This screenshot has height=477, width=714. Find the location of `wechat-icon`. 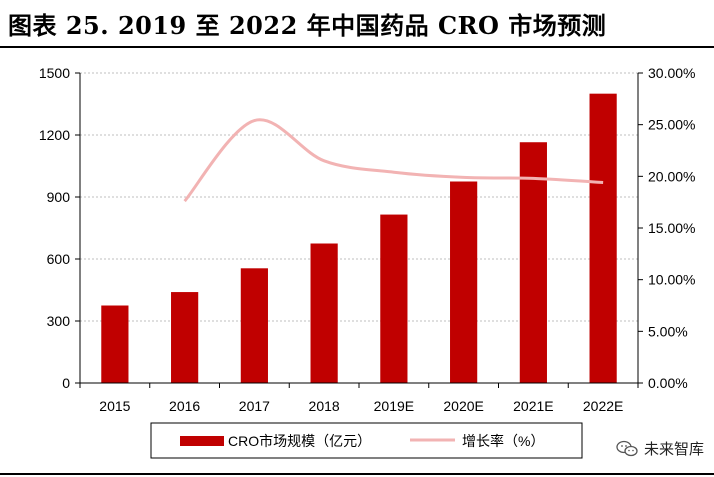

wechat-icon is located at coordinates (627, 448).